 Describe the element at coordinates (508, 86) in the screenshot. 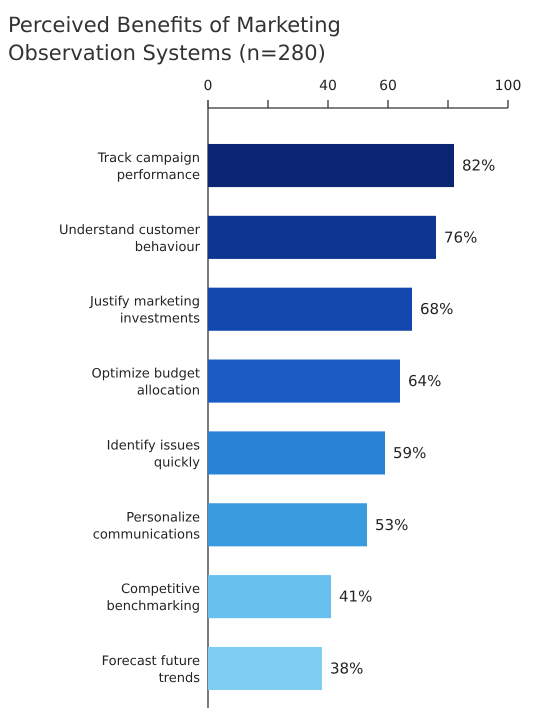

I see `x-tick-label: 100` at that location.